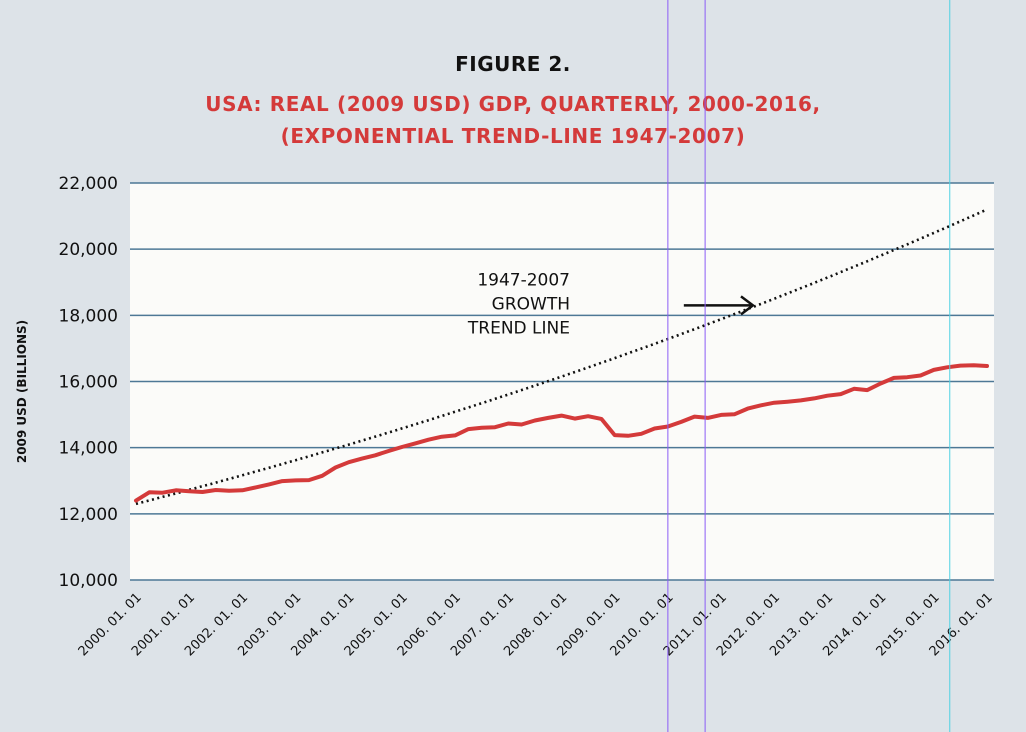 Image resolution: width=1026 pixels, height=732 pixels. What do you see at coordinates (531, 304) in the screenshot?
I see `annotation-line-2: GROWTH` at bounding box center [531, 304].